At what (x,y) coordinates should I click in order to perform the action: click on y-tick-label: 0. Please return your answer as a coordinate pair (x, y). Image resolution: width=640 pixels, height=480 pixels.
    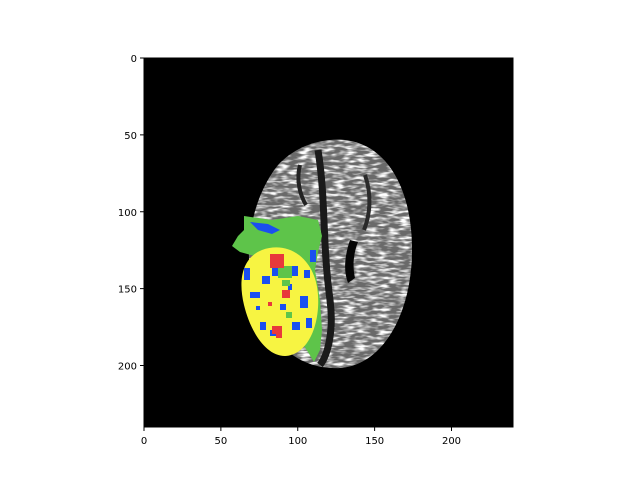
    Looking at the image, I should click on (134, 59).